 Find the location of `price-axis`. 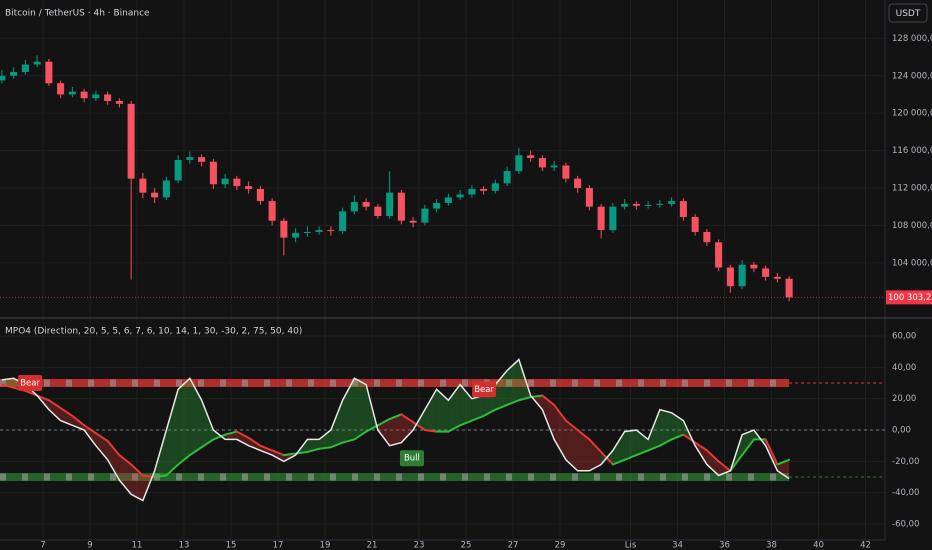

price-axis is located at coordinates (908, 275).